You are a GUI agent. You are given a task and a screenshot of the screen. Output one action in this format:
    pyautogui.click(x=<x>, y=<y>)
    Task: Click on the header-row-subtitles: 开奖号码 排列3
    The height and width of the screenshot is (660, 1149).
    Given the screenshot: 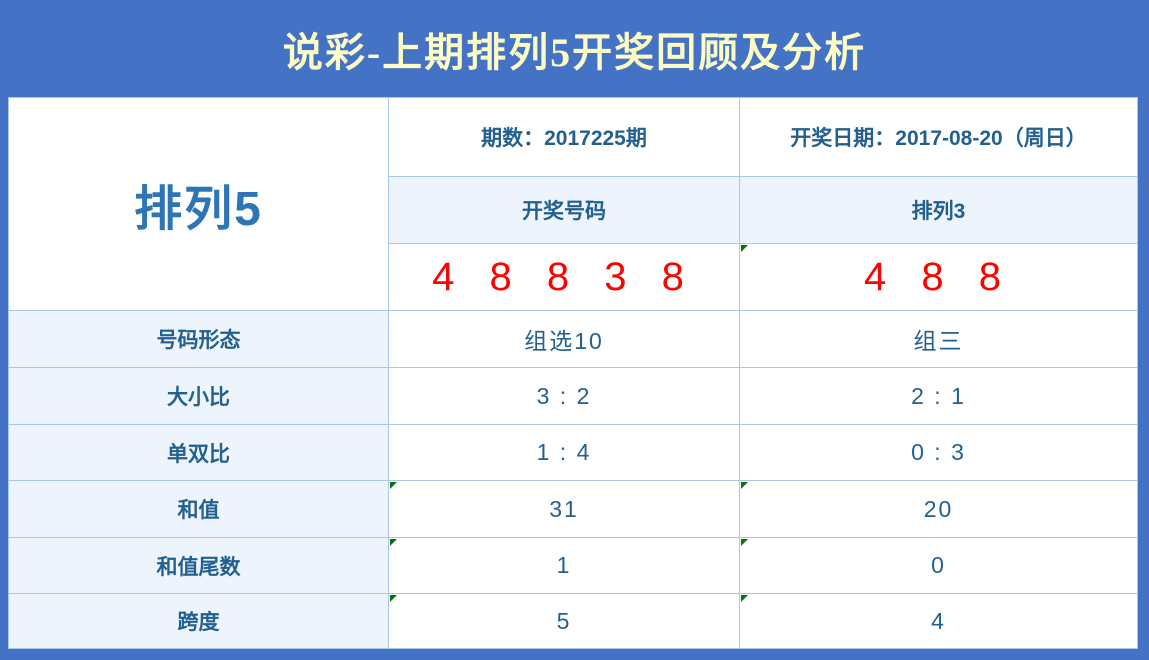 What is the action you would take?
    pyautogui.click(x=573, y=210)
    